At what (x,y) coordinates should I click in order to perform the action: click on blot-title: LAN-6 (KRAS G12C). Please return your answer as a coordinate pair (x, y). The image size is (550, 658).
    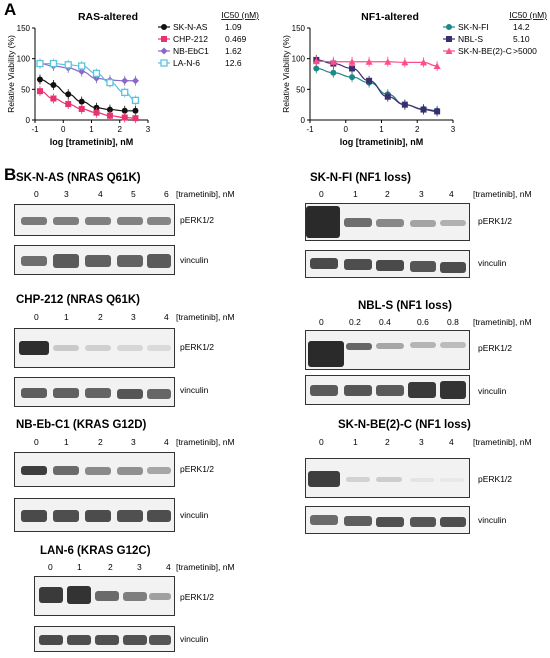
    Looking at the image, I should click on (95, 551).